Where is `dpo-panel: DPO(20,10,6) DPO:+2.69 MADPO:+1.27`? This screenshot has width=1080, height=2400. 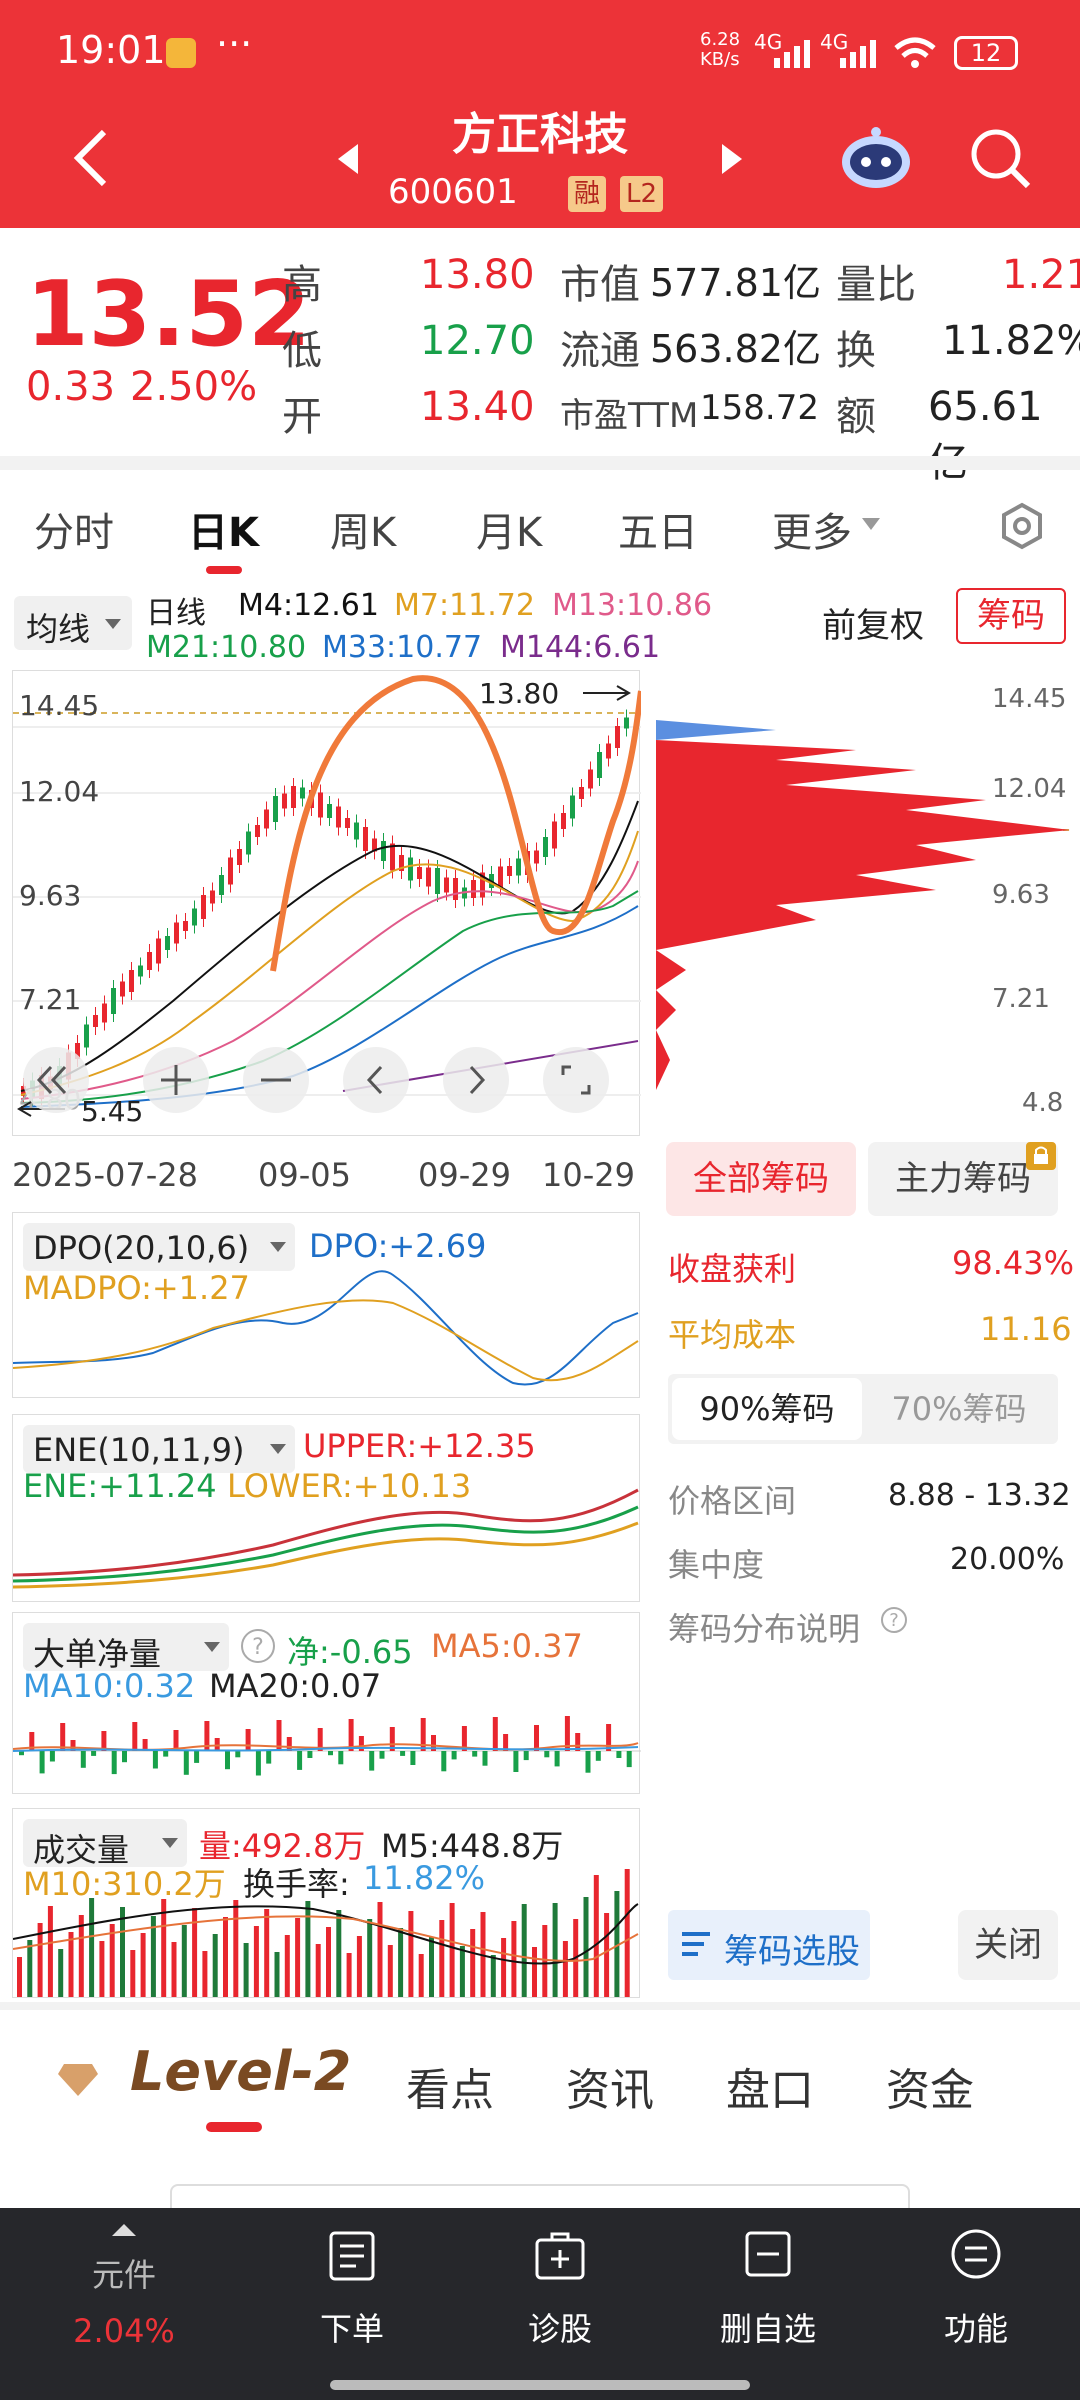 dpo-panel: DPO(20,10,6) DPO:+2.69 MADPO:+1.27 is located at coordinates (326, 1305).